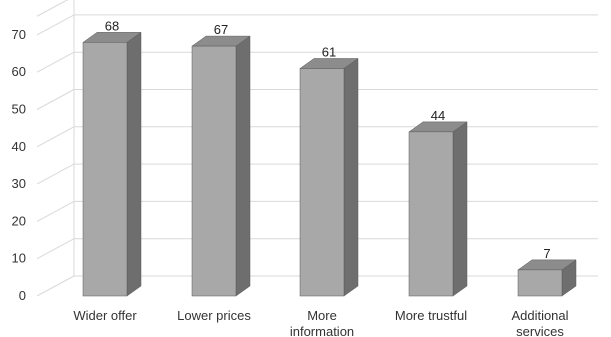 Image resolution: width=611 pixels, height=337 pixels. I want to click on y-tick-label: 60, so click(19, 71).